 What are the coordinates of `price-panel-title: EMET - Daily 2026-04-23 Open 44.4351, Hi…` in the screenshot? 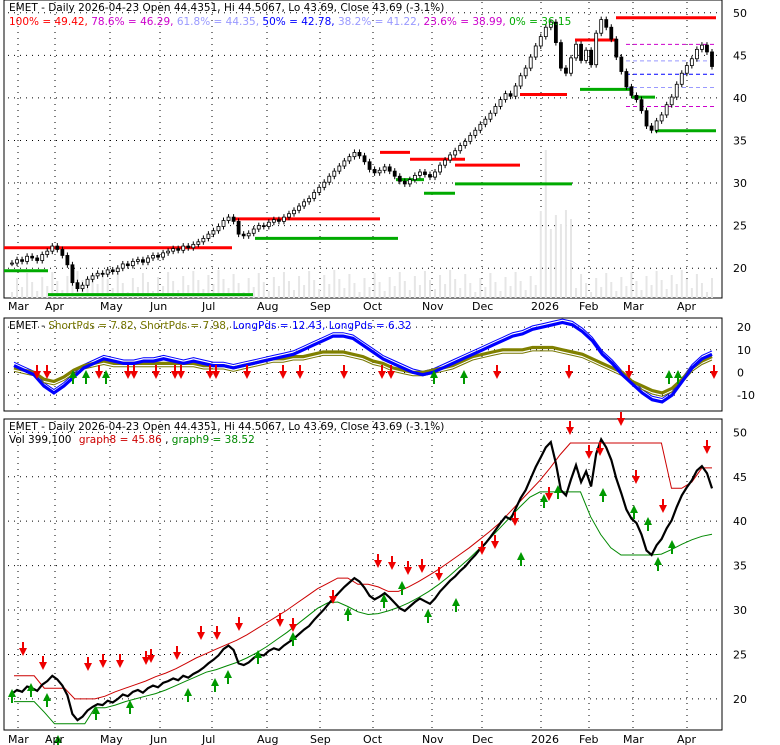 It's located at (226, 8).